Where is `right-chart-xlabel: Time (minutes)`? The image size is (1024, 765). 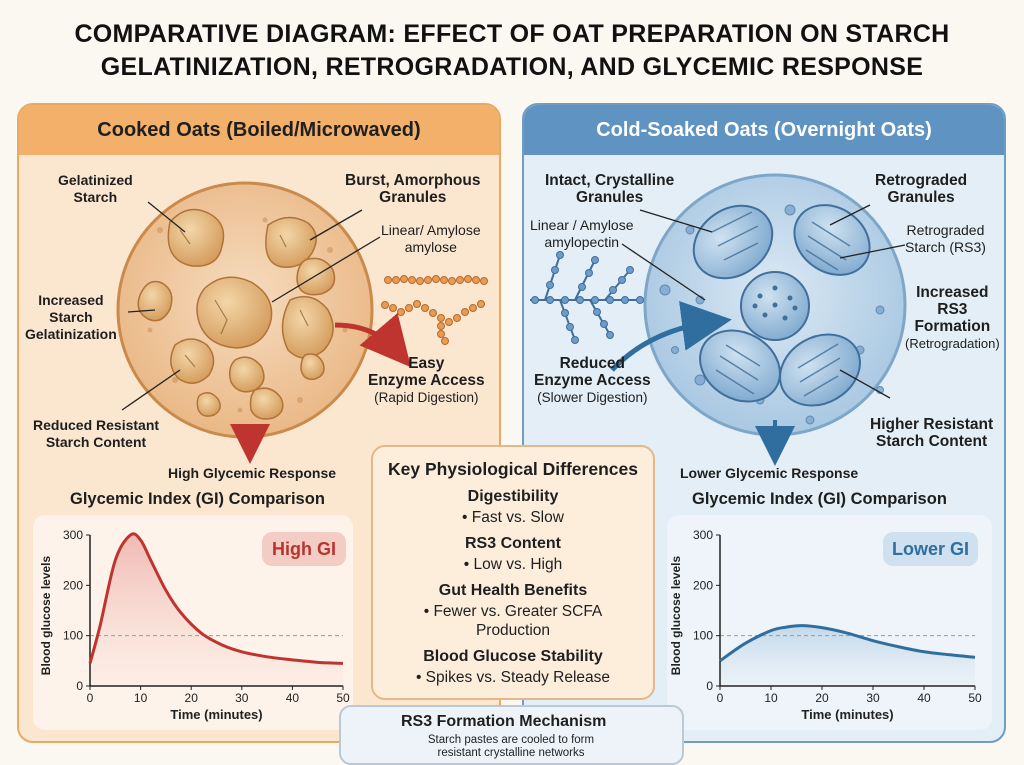 right-chart-xlabel: Time (minutes) is located at coordinates (847, 714).